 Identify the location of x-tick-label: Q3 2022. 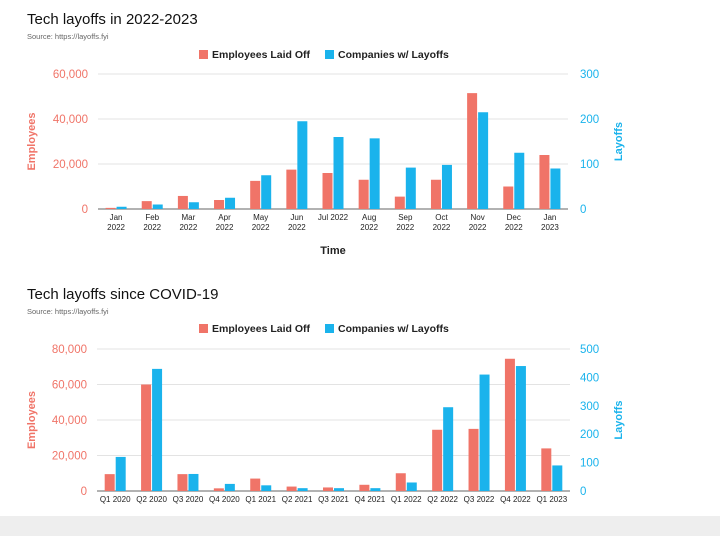
(479, 499).